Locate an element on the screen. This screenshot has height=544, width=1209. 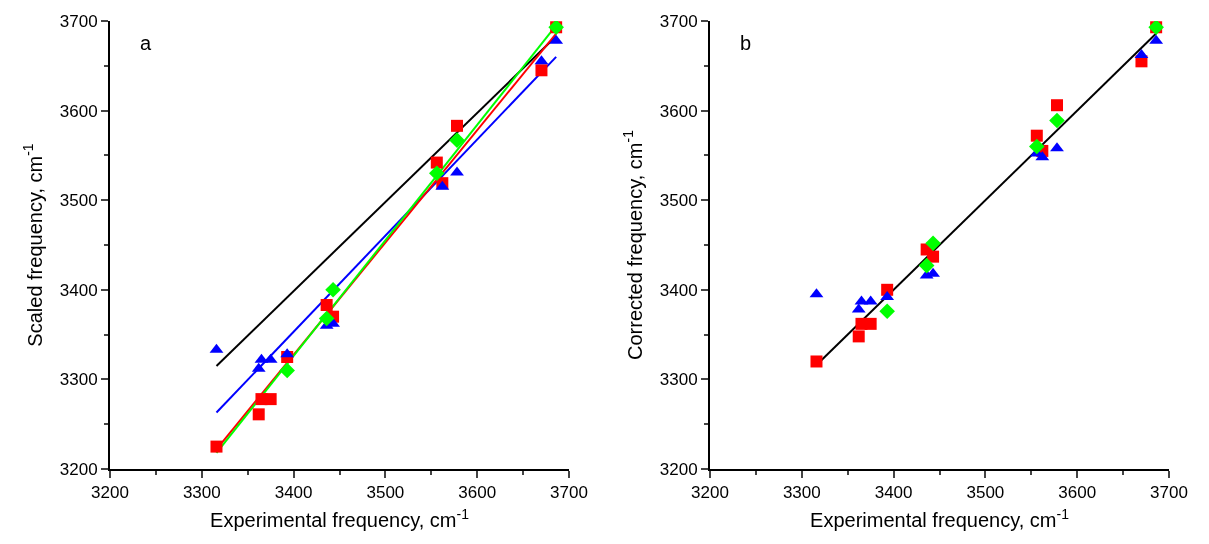
annotation: b is located at coordinates (746, 43).